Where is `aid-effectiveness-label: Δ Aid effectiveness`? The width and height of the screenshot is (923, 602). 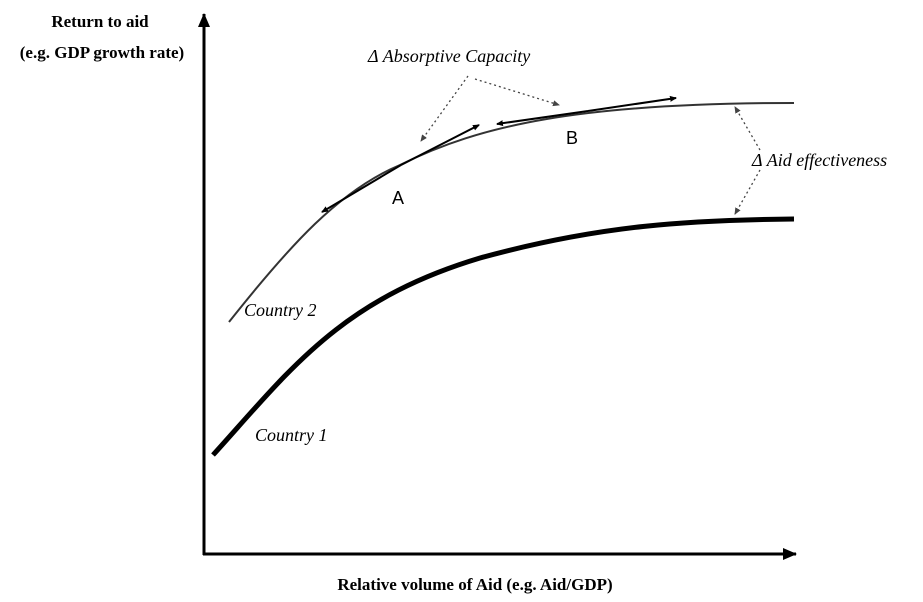
aid-effectiveness-label: Δ Aid effectiveness is located at coordinates (819, 160).